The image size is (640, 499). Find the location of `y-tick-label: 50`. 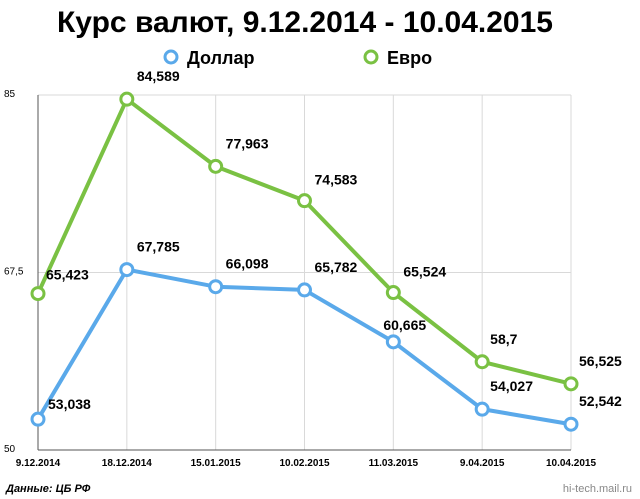

y-tick-label: 50 is located at coordinates (10, 449).